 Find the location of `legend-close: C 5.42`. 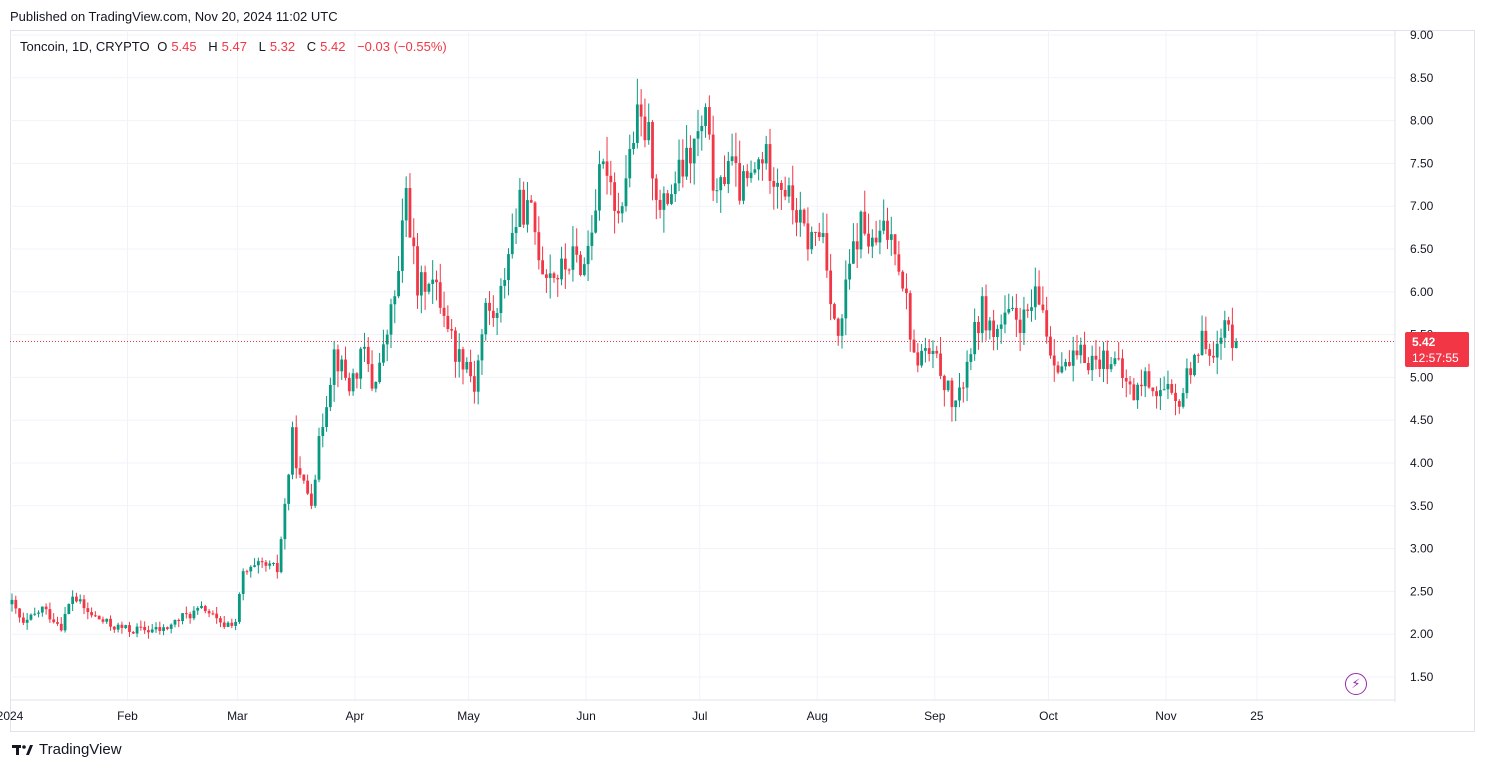

legend-close: C 5.42 is located at coordinates (326, 46).